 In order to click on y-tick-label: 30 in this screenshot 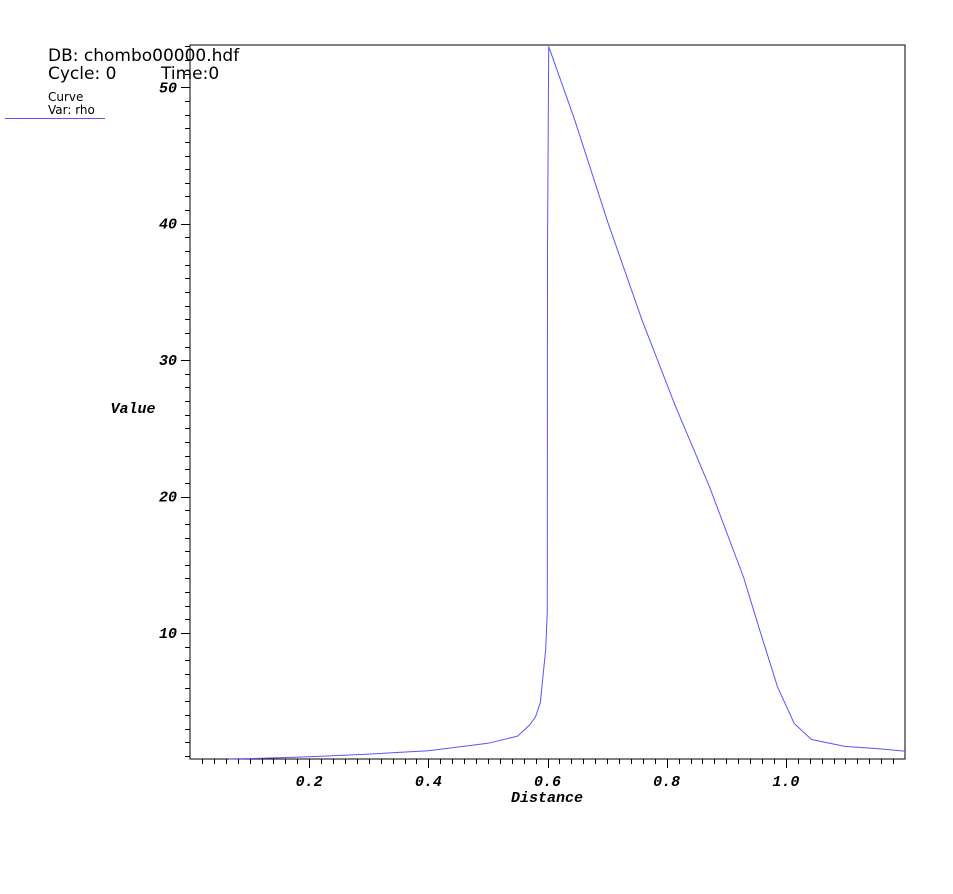, I will do `click(168, 361)`.